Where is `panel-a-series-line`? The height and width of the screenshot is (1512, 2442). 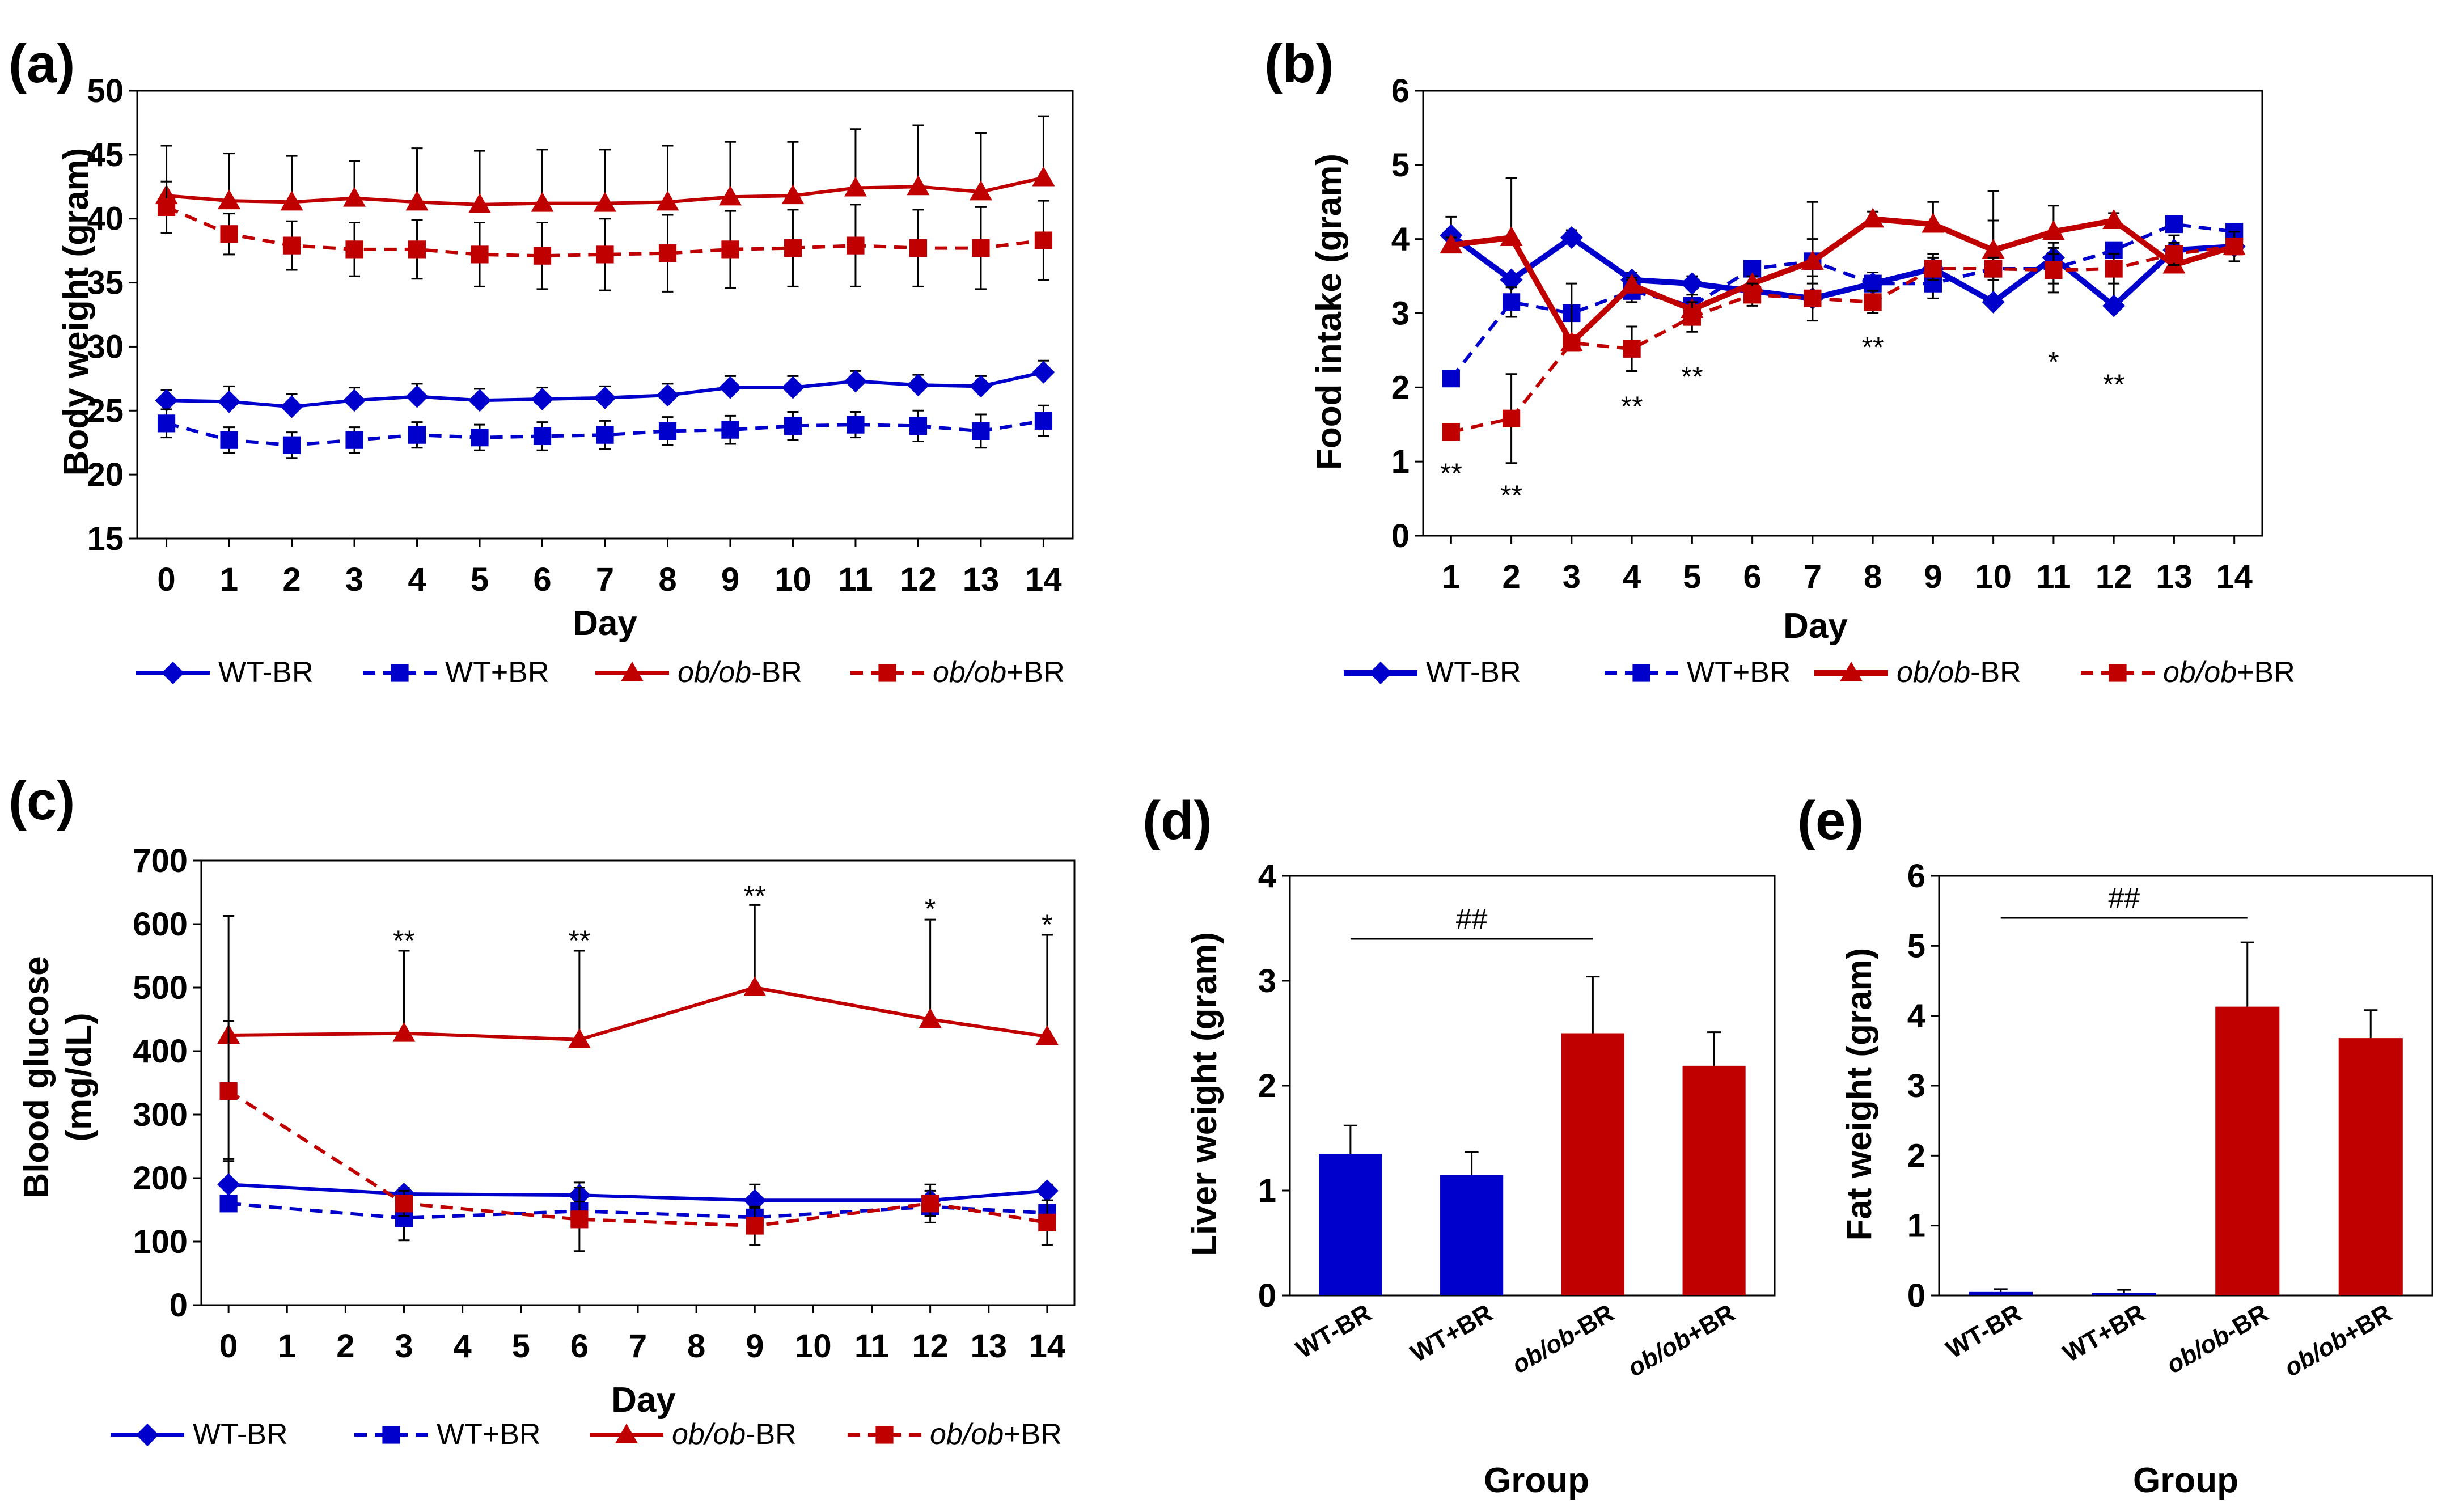
panel-a-series-line is located at coordinates (605, 433).